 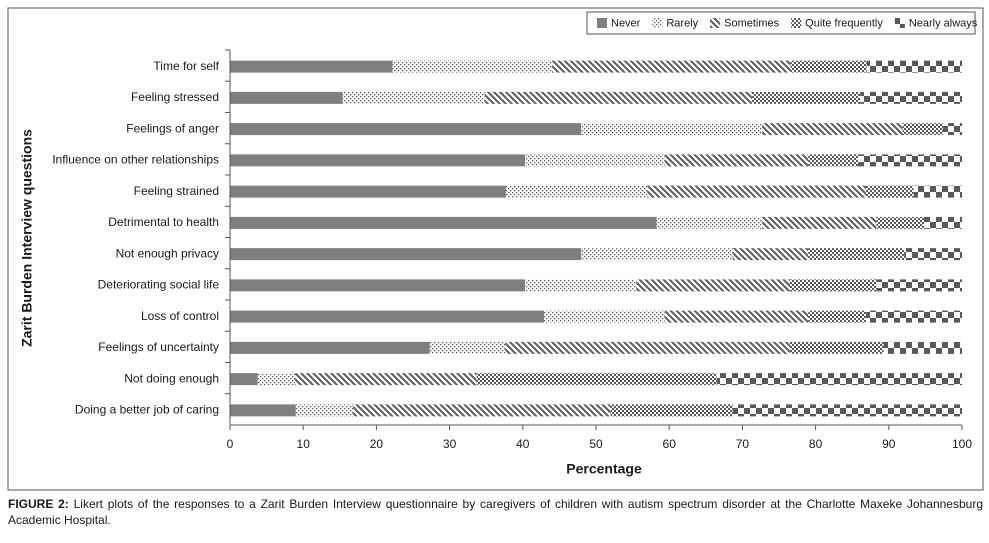 What do you see at coordinates (626, 23) in the screenshot?
I see `legend-label: Never` at bounding box center [626, 23].